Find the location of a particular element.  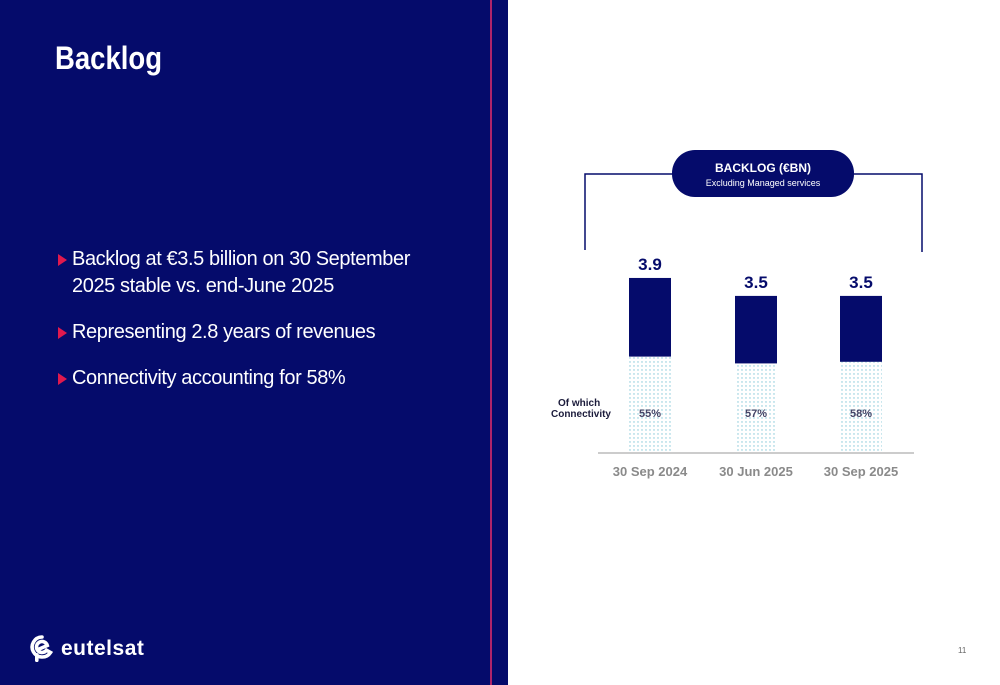

connectivity-label-line2: Connectivity is located at coordinates (581, 414).